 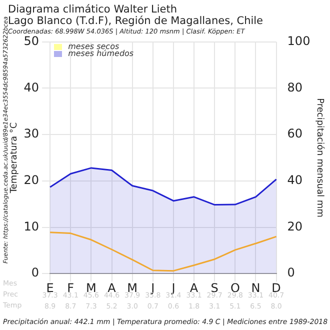 I want to click on text: Diagrama climático Walter Lieth, so click(x=92, y=10).